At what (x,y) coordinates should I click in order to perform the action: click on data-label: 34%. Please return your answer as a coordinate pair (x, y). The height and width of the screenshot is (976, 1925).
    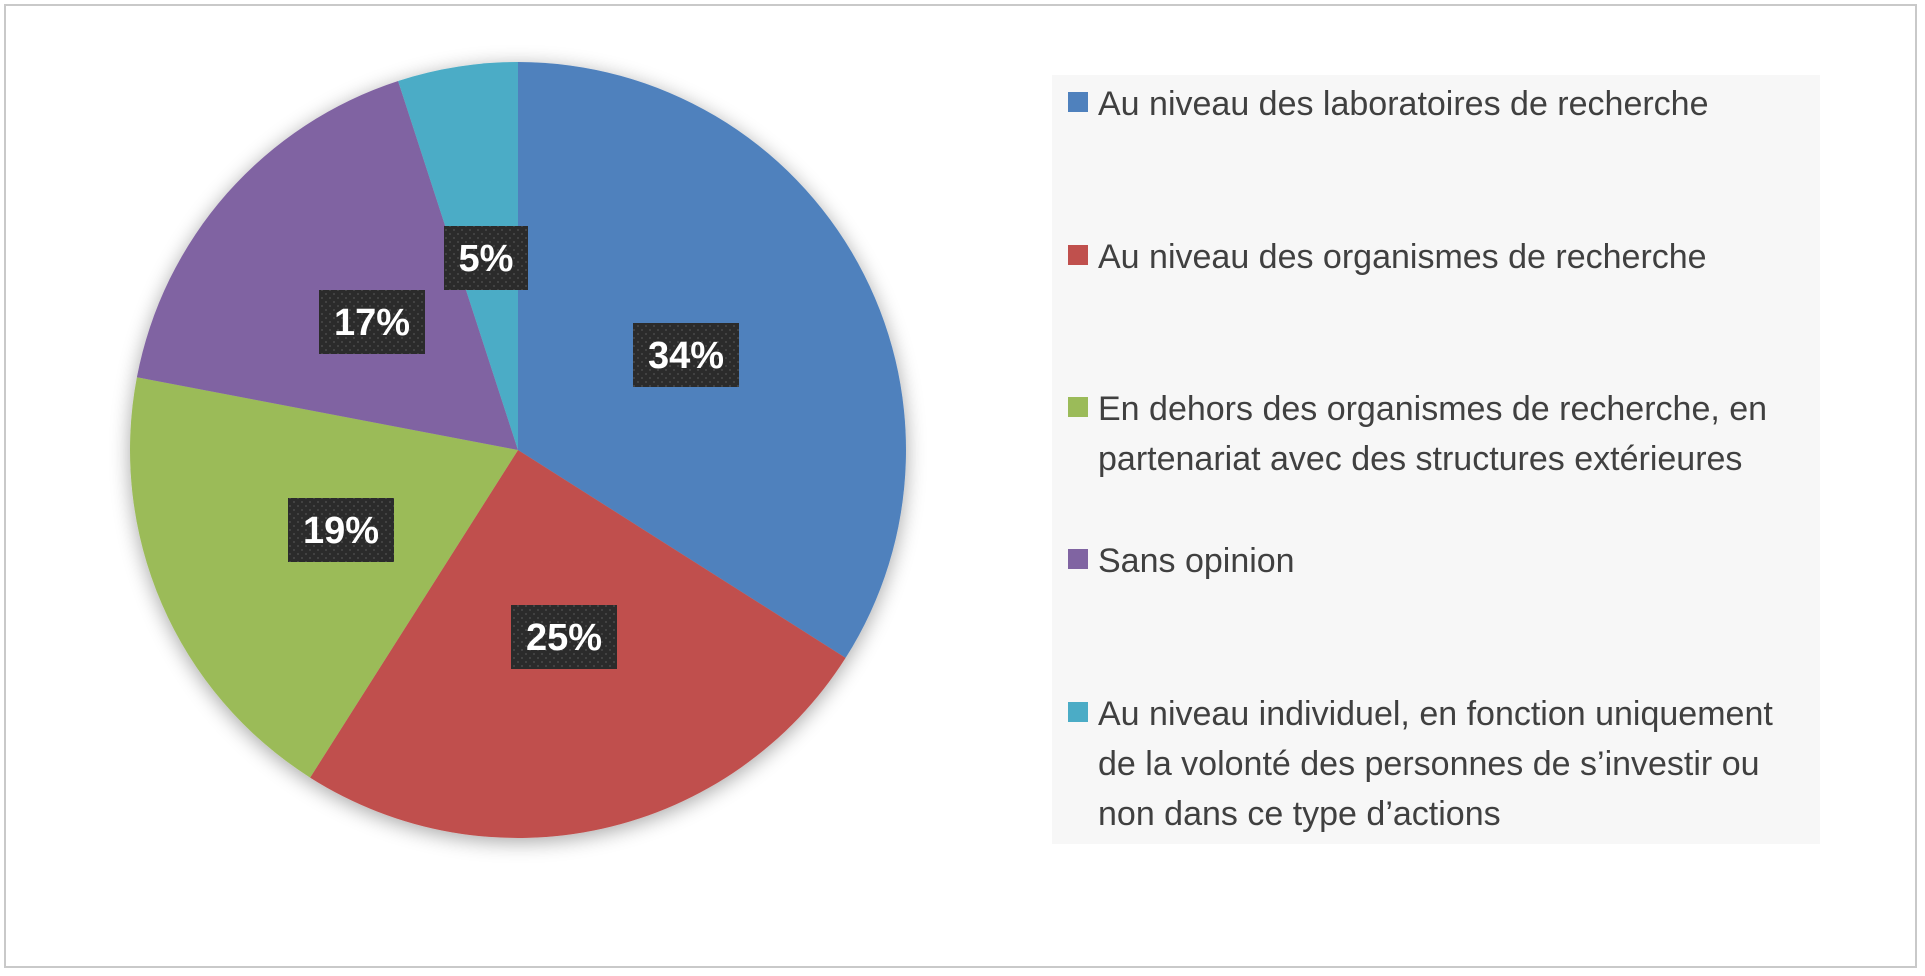
    Looking at the image, I should click on (686, 356).